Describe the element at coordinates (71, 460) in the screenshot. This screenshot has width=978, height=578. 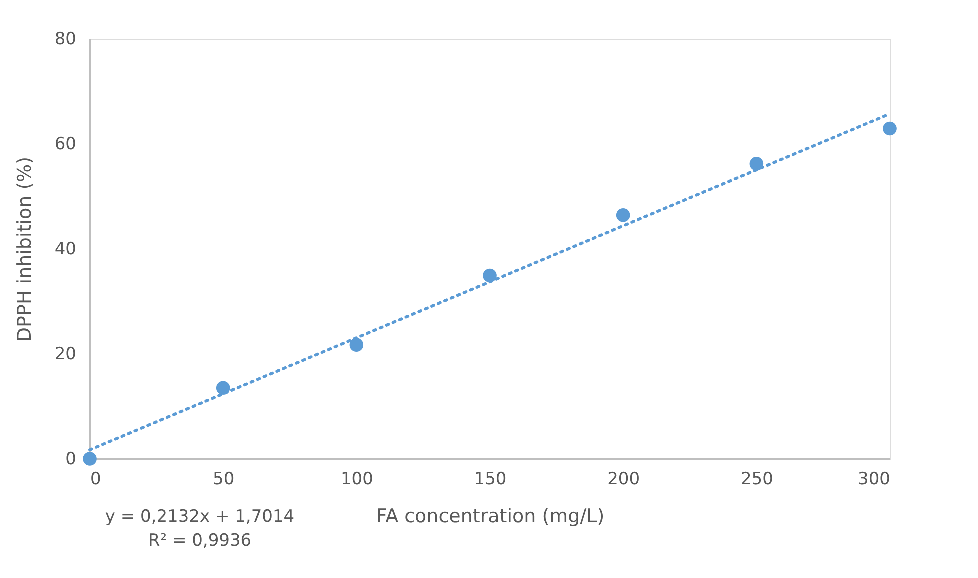
I see `y-tick-label: 0` at that location.